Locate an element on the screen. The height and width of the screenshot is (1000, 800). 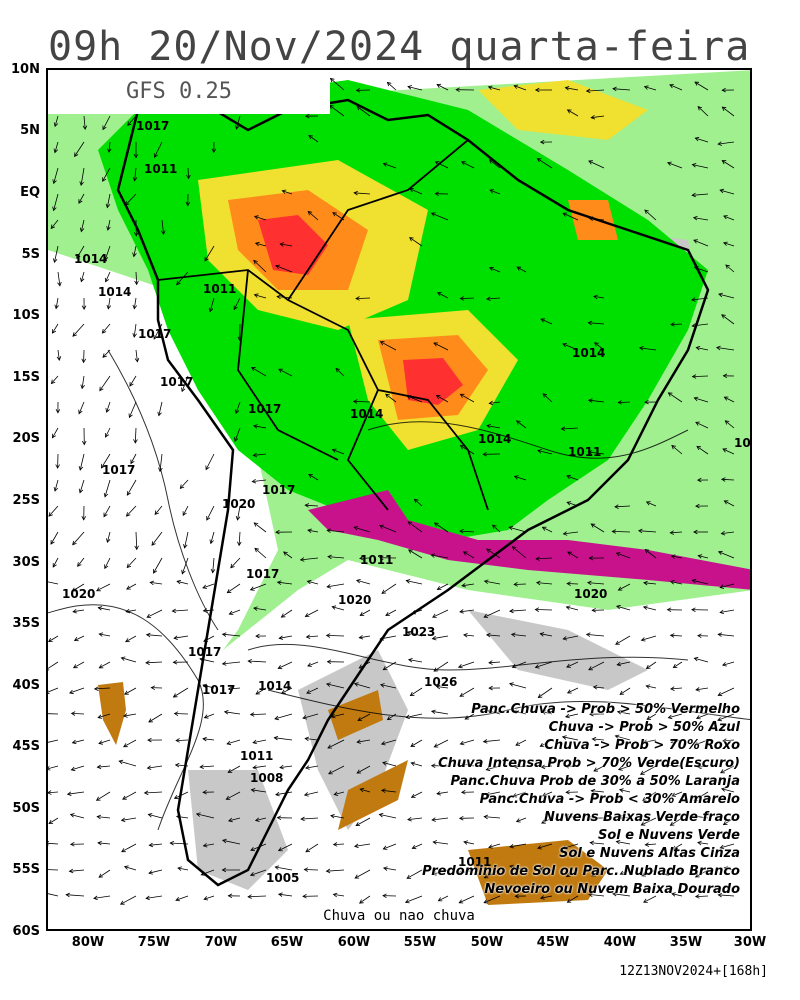
lat-label: 45S is located at coordinates (26, 746).